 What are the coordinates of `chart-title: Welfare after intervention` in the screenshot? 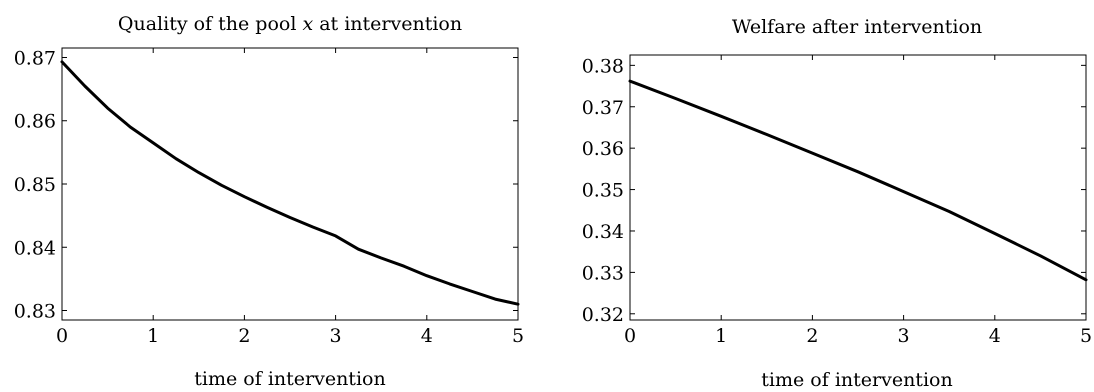 It's located at (857, 27).